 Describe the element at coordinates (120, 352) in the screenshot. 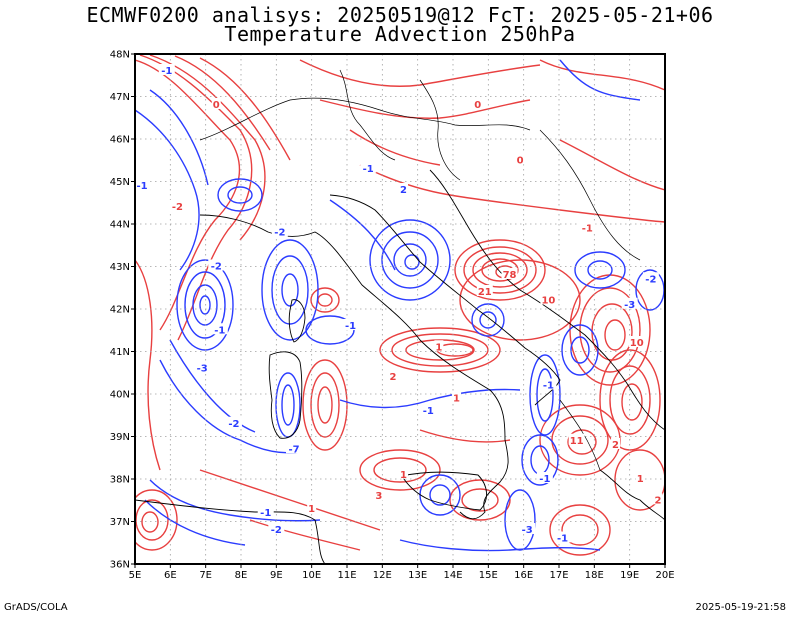

I see `lat-tick-label: 41N` at that location.